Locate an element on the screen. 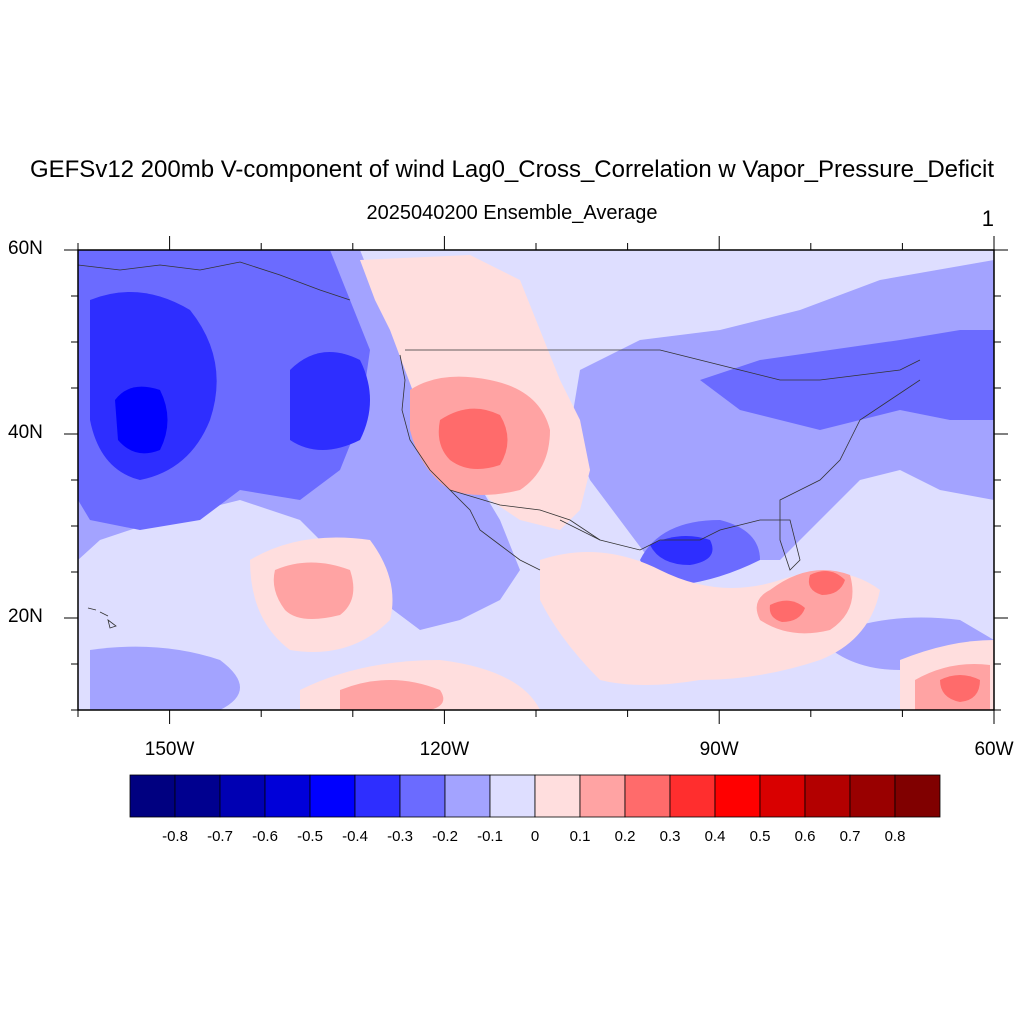  contour-tropical-blue-patch is located at coordinates (165, 678).